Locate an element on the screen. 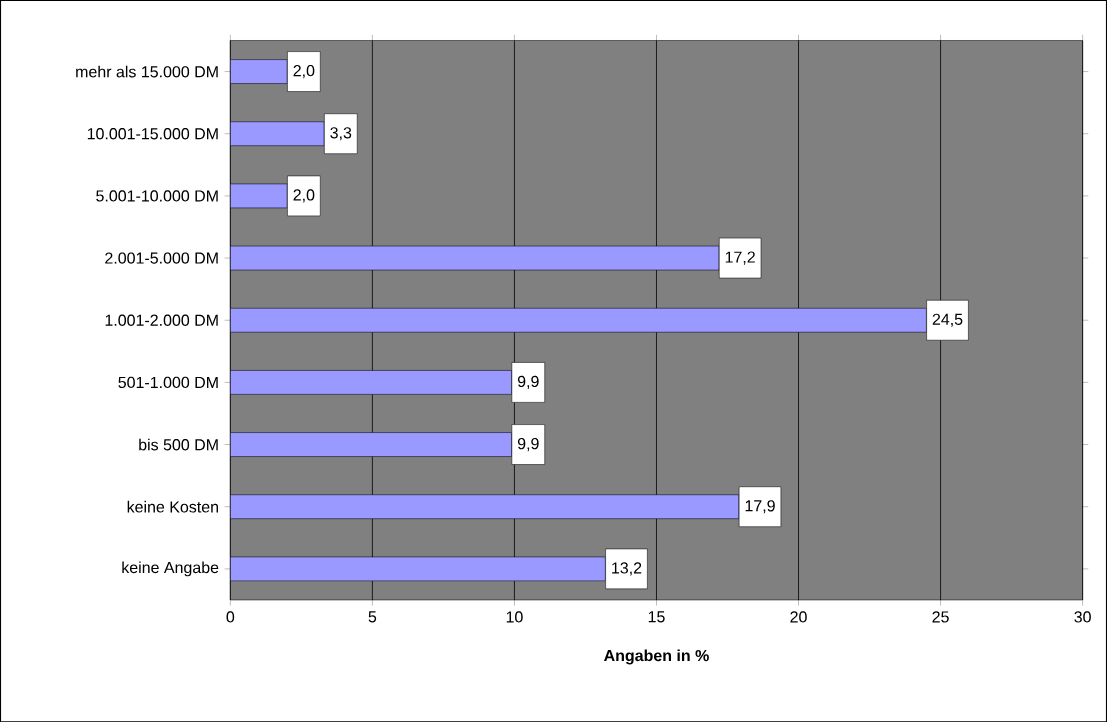 The height and width of the screenshot is (722, 1107). data-label: 17,9 is located at coordinates (760, 506).